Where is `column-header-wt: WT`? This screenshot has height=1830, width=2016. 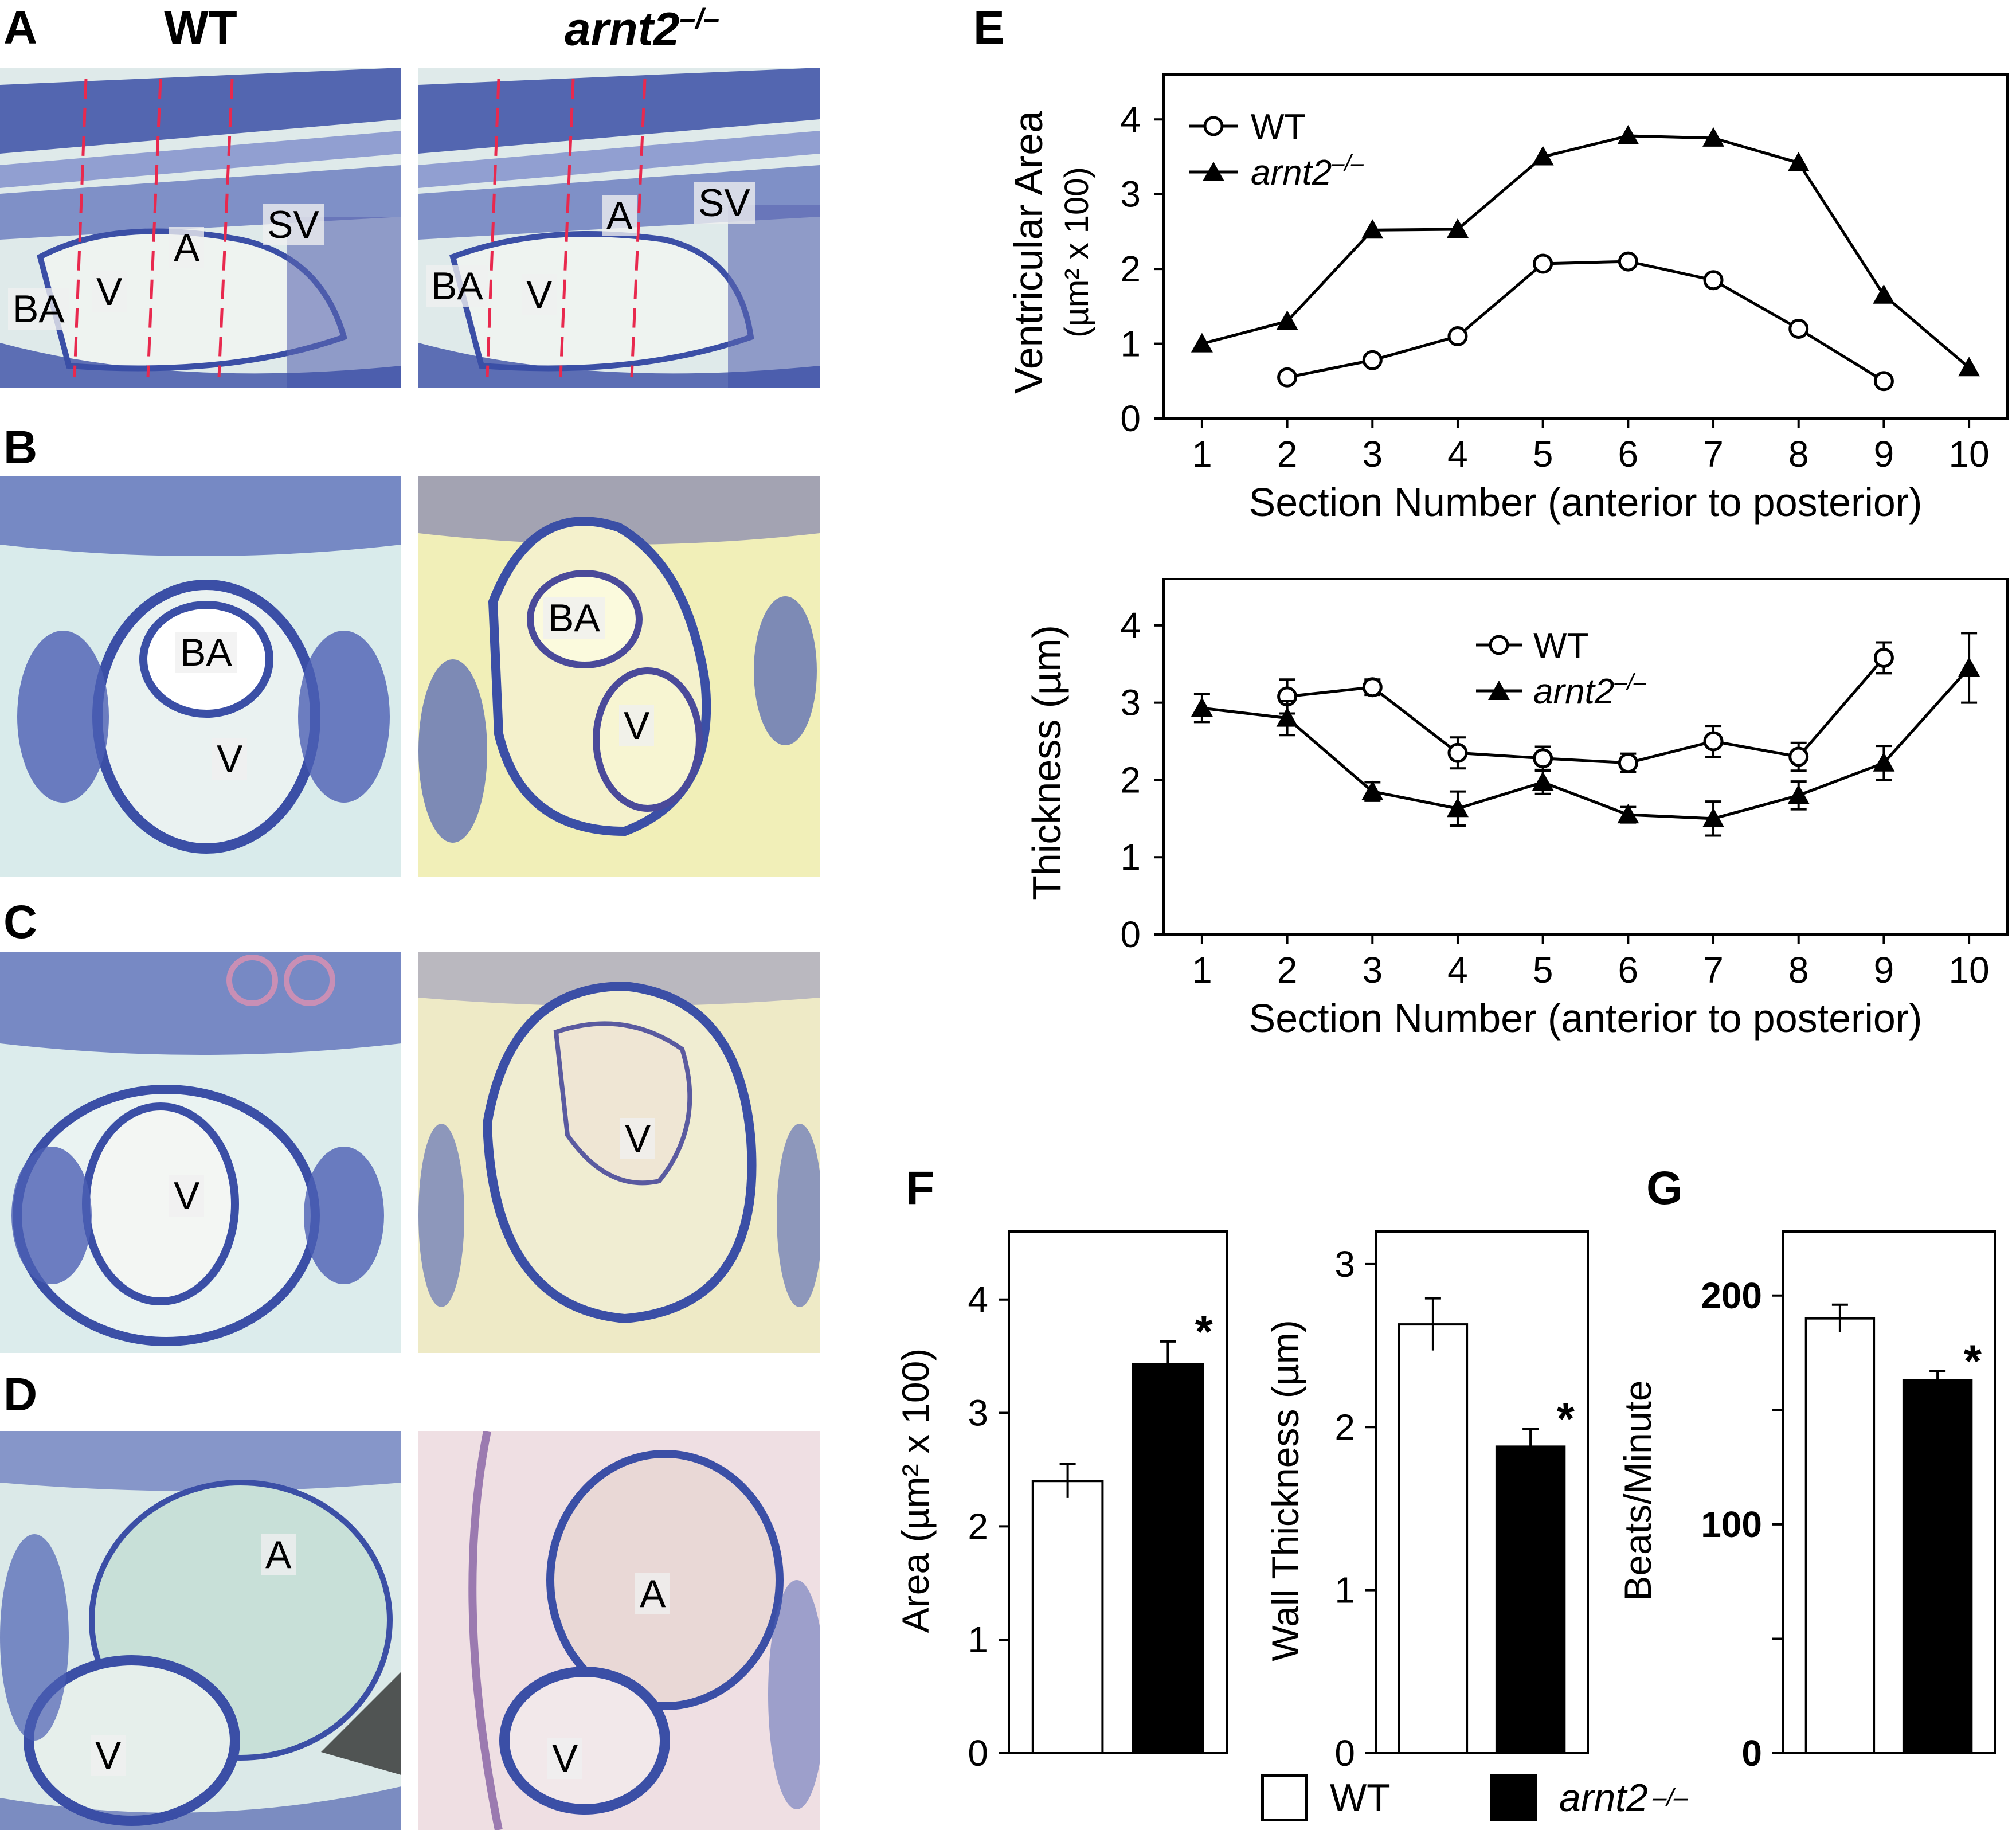 column-header-wt: WT is located at coordinates (200, 28).